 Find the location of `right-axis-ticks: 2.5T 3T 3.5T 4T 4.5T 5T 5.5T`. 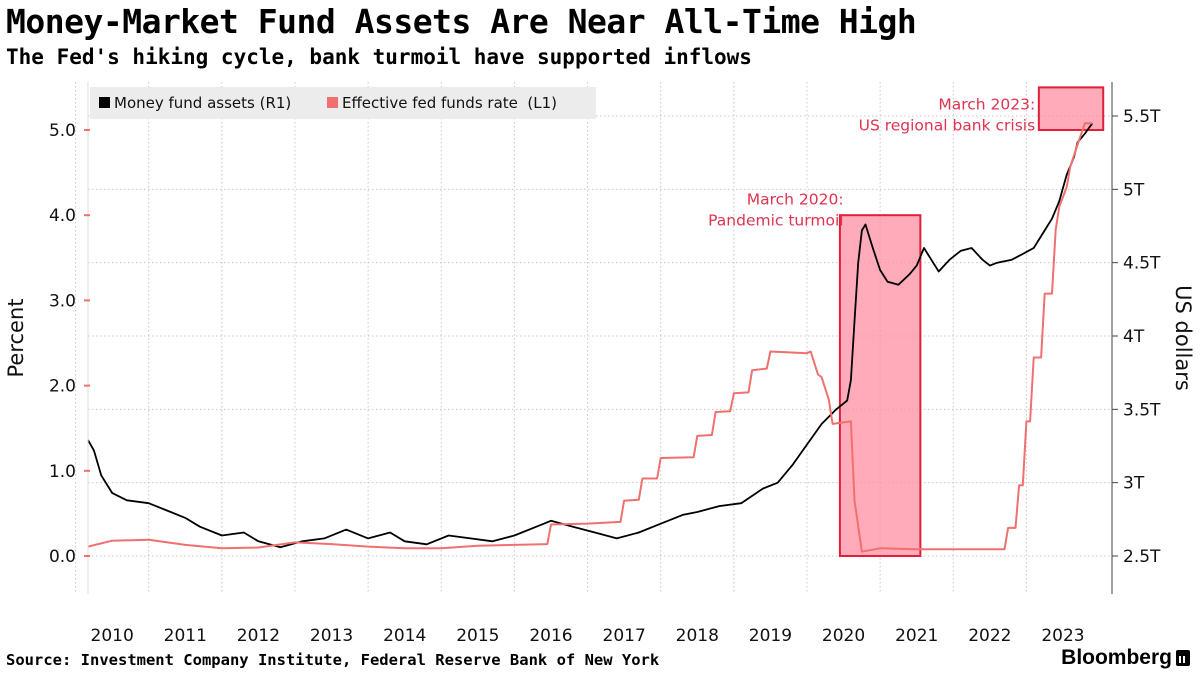

right-axis-ticks: 2.5T 3T 3.5T 4T 4.5T 5T 5.5T is located at coordinates (1136, 337).